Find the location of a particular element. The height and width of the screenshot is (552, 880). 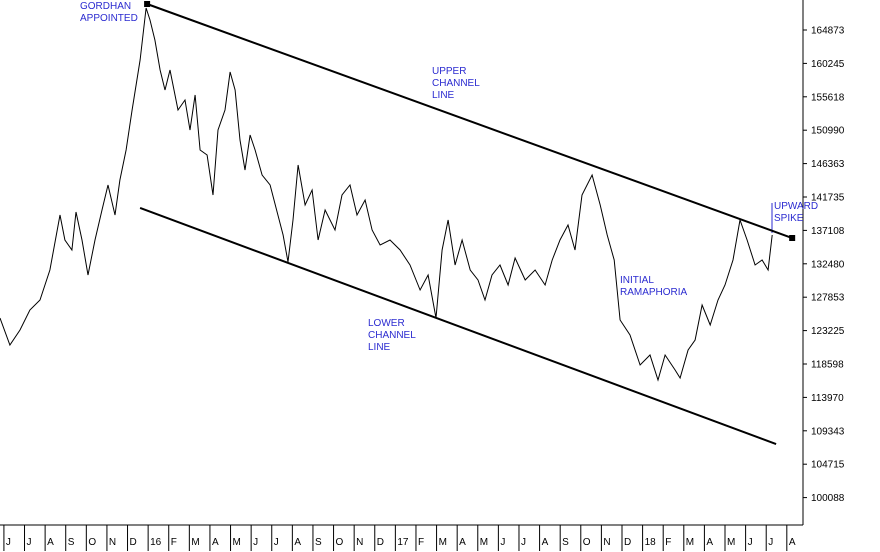

x-tick-label: 17 is located at coordinates (403, 542).